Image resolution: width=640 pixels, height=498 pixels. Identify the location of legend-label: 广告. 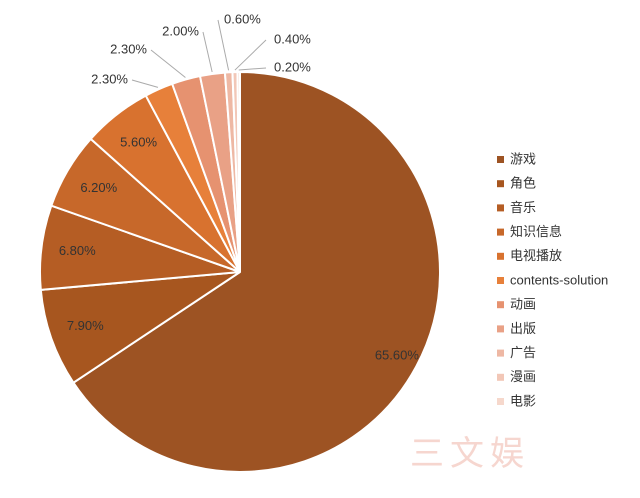
(523, 352).